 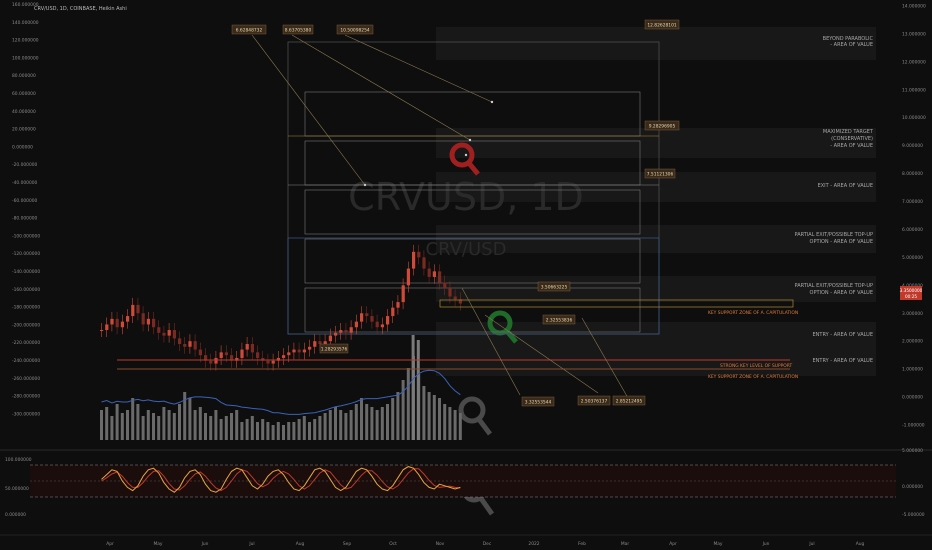 What do you see at coordinates (843, 335) in the screenshot?
I see `zone-label-text: ENTRY - AREA OF VALUE` at bounding box center [843, 335].